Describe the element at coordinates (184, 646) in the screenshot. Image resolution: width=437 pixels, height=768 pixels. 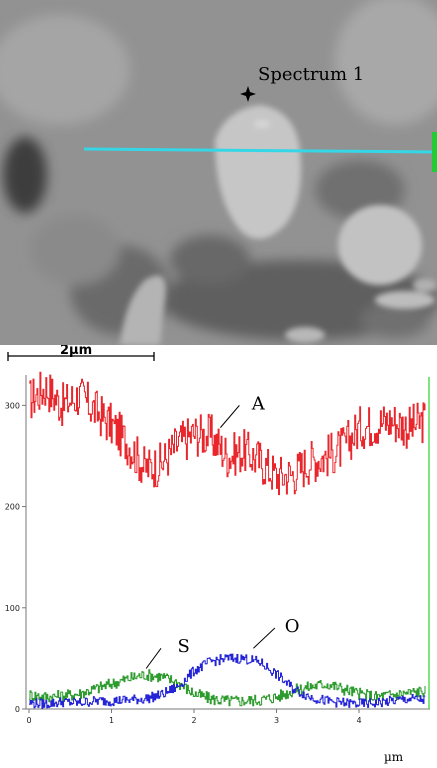
I see `annotation-label-S: S` at that location.